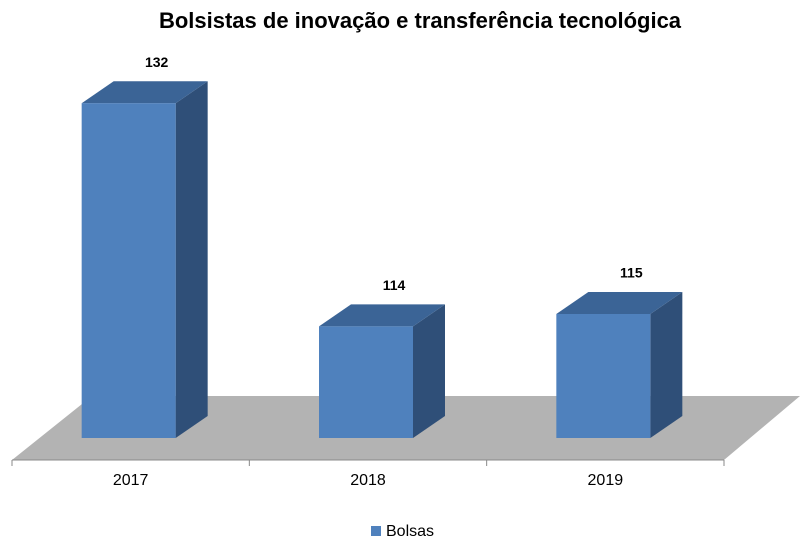 The width and height of the screenshot is (800, 543). What do you see at coordinates (394, 285) in the screenshot?
I see `data-label: 114` at bounding box center [394, 285].